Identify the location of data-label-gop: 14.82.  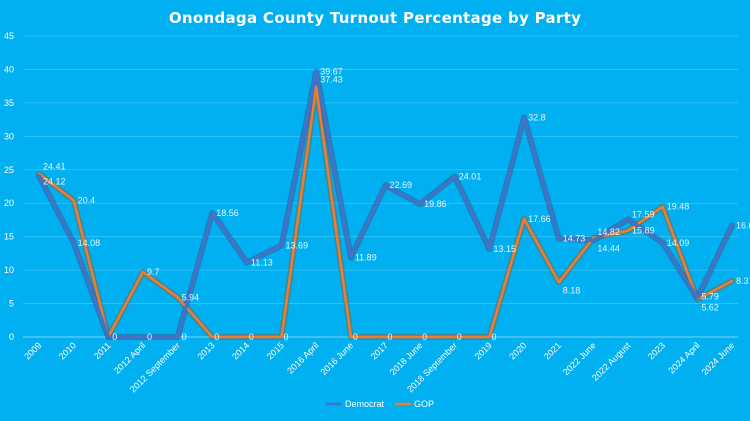
(608, 232).